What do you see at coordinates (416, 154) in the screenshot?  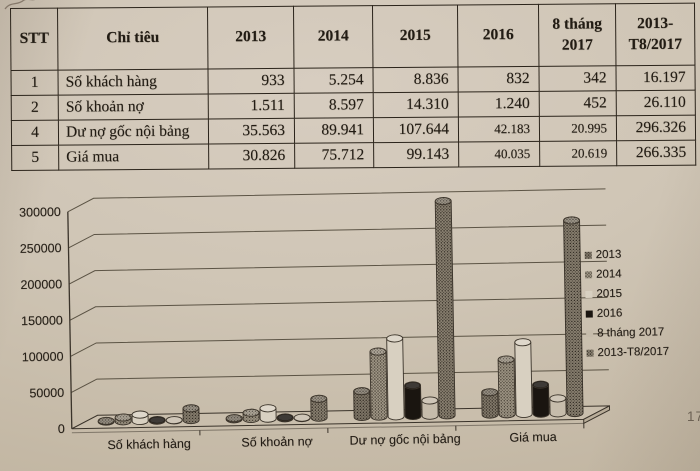 I see `table-cell: 99.143` at bounding box center [416, 154].